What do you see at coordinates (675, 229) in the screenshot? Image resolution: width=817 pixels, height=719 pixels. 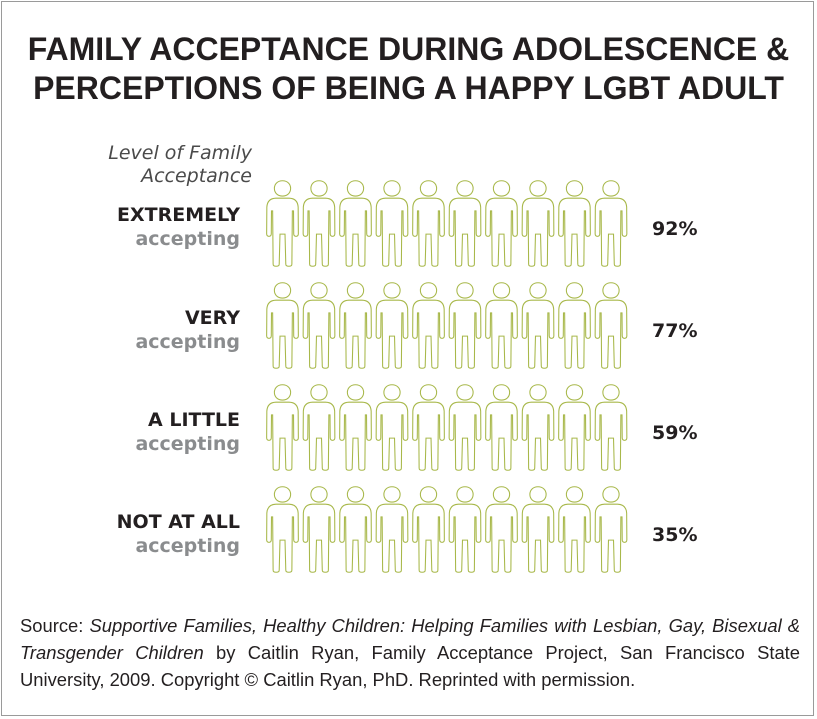 I see `row-value-extremely: 92%` at bounding box center [675, 229].